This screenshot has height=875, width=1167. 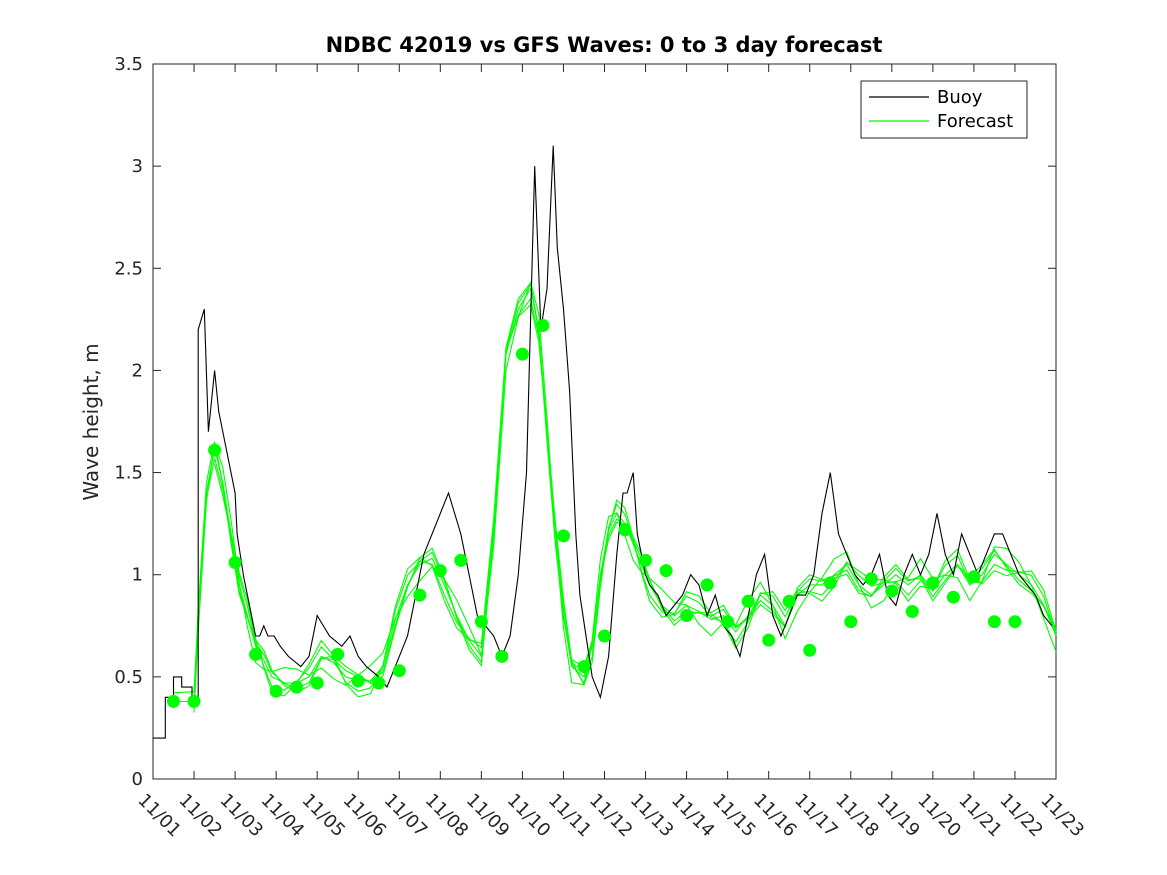 What do you see at coordinates (137, 779) in the screenshot?
I see `y-tick-label: 0` at bounding box center [137, 779].